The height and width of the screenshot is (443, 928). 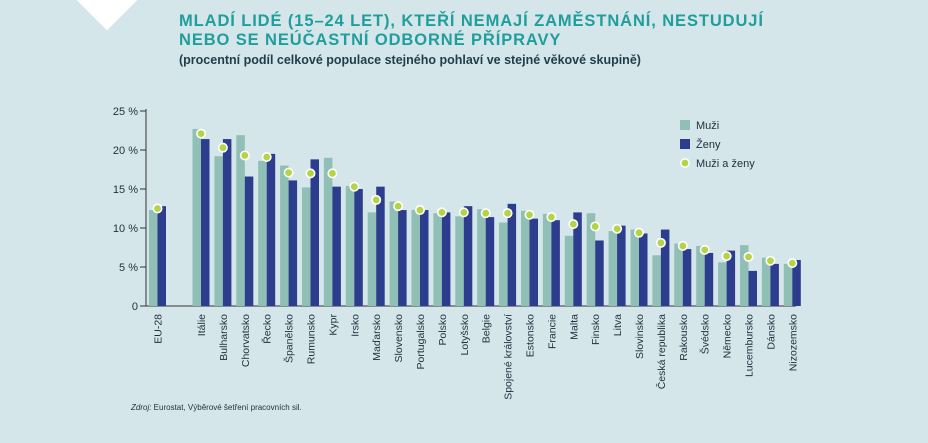 I want to click on source-label: Zdroj:, so click(x=141, y=407).